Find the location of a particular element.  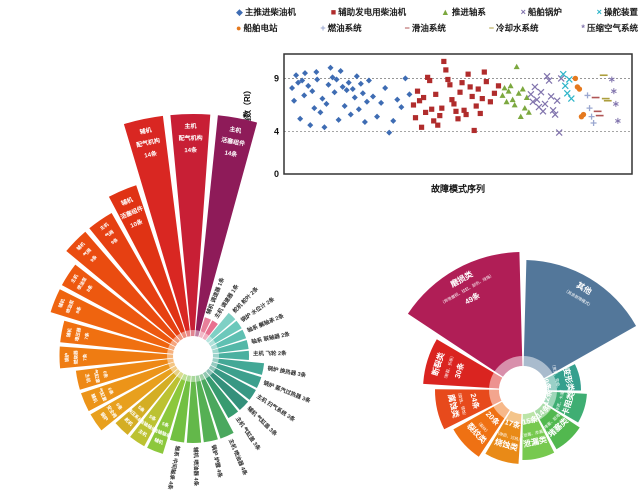

legend-row: ● 船舶电站 + 燃油系统 − 滑油系统 − 冷却水系统 * 压缩空气系统 is located at coordinates (437, 28).